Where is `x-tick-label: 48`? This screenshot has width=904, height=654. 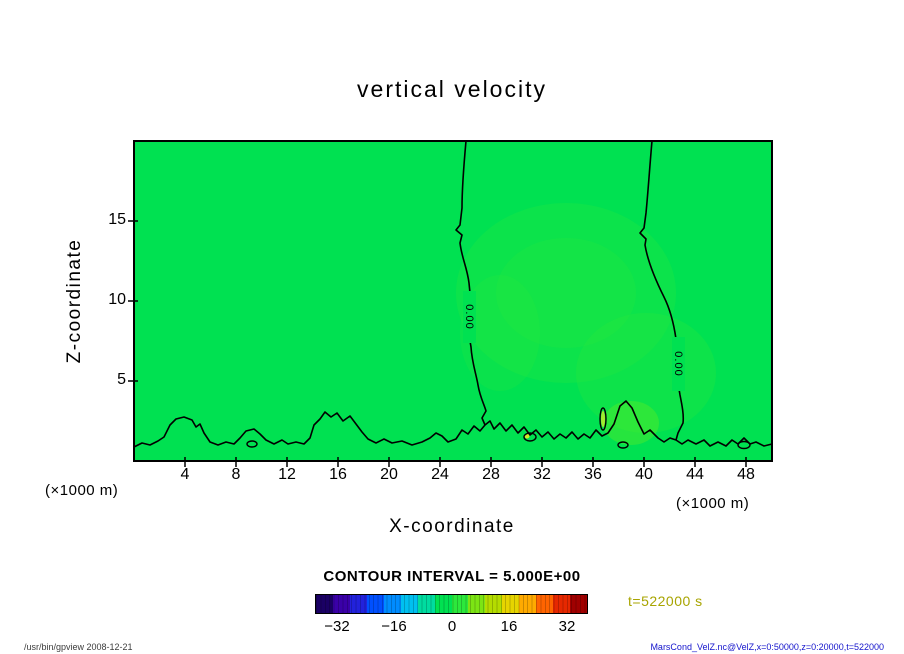
x-tick-label: 48 is located at coordinates (746, 474).